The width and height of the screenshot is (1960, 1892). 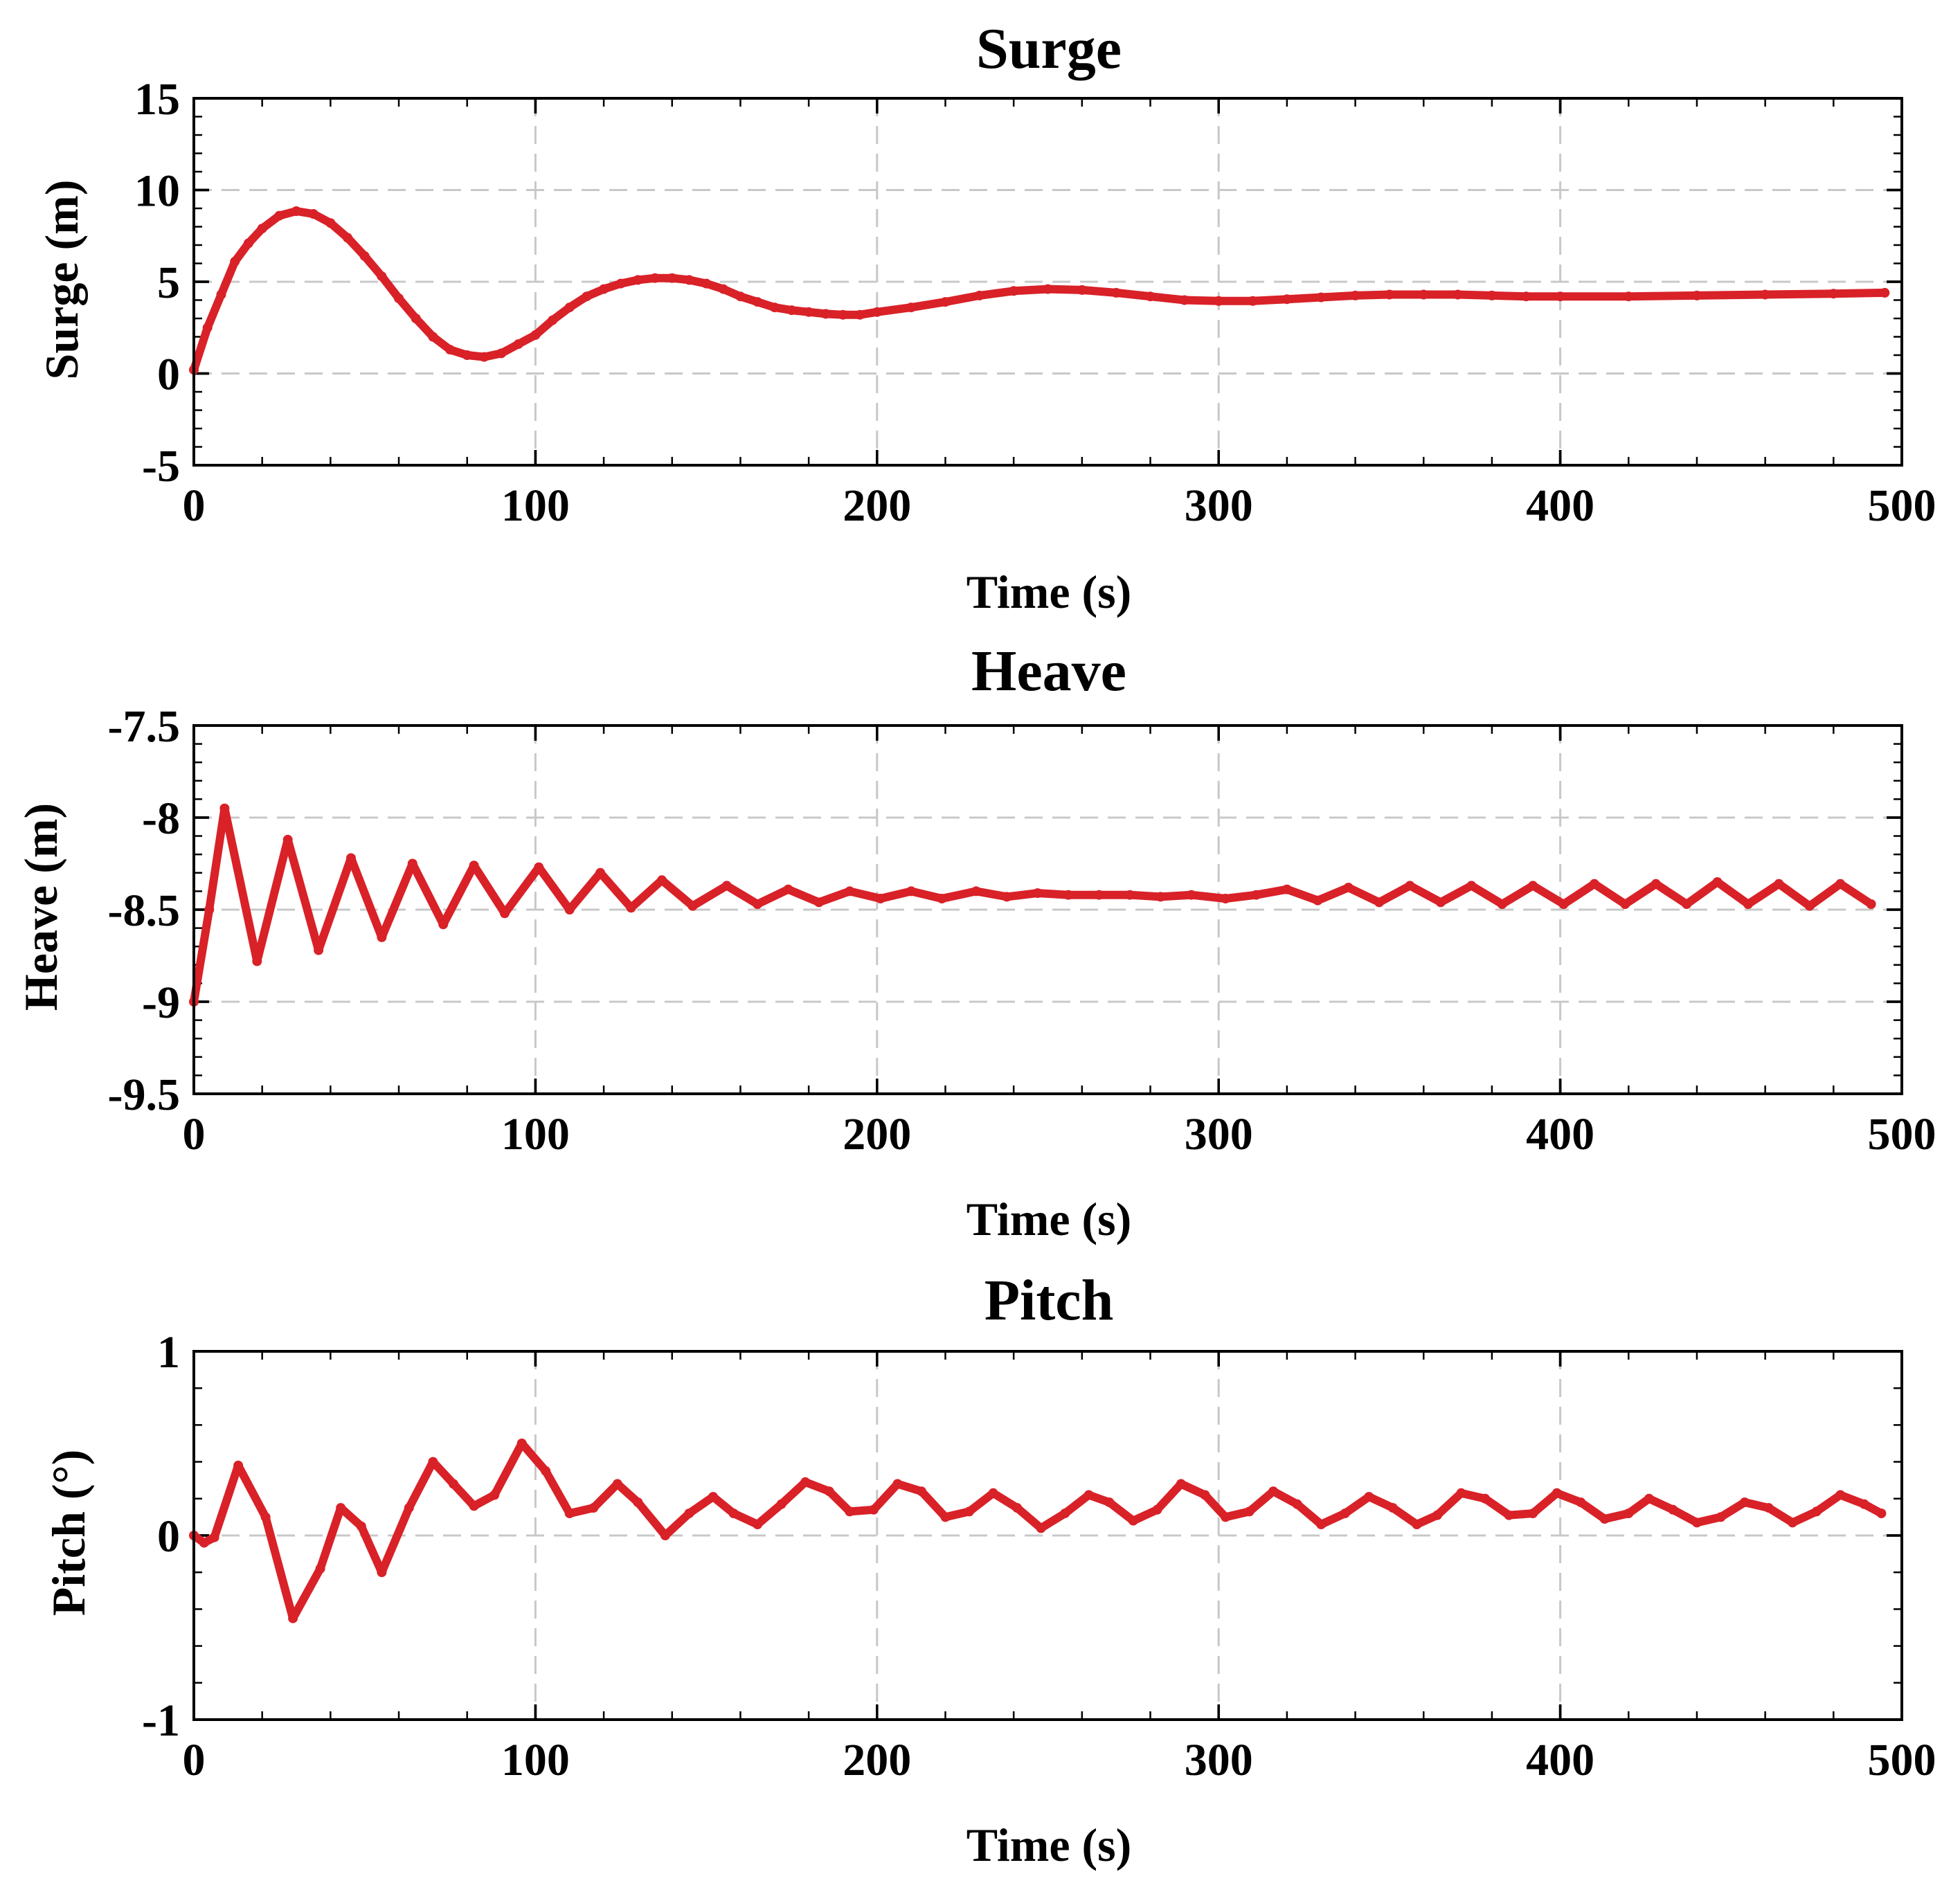 I want to click on surge-y-tick-label: -5, so click(x=161, y=466).